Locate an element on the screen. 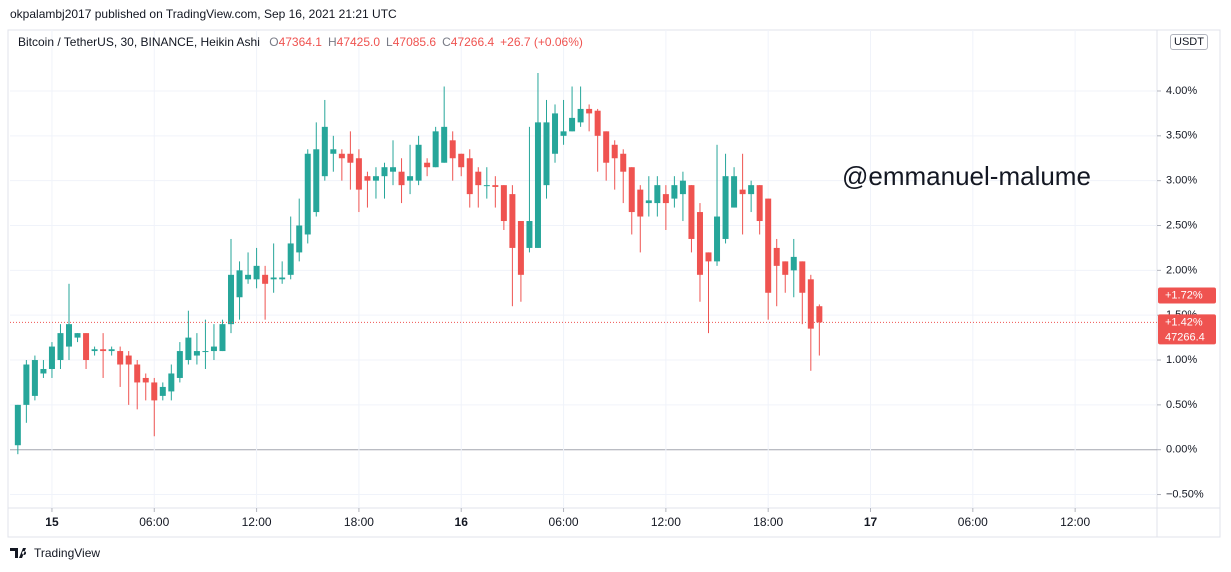 The image size is (1231, 572). x-tick-label: 17 is located at coordinates (871, 522).